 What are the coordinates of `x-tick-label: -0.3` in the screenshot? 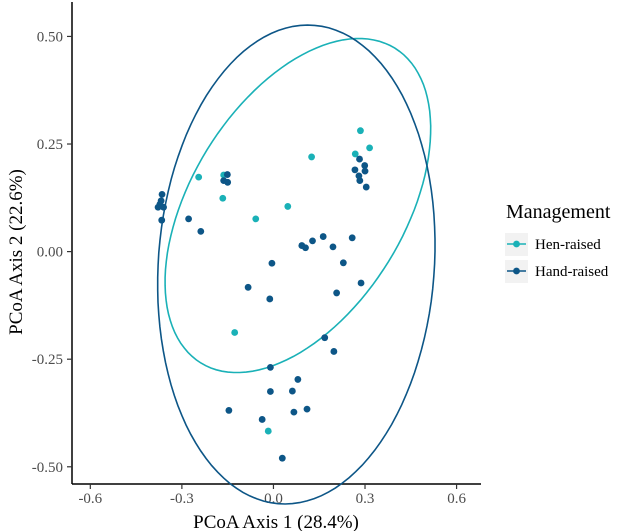 It's located at (182, 499).